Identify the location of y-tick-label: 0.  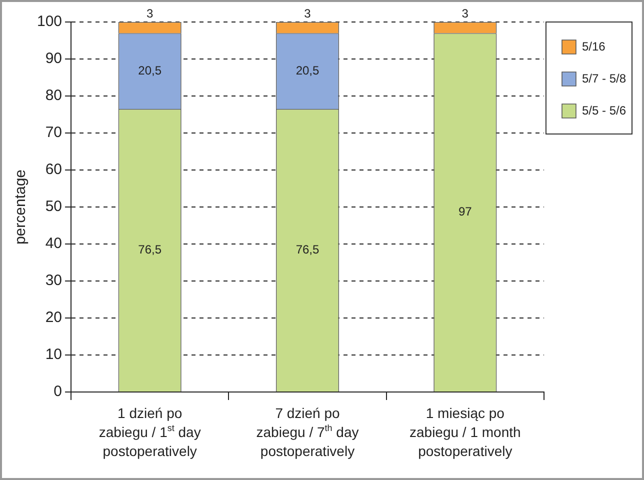
(58, 391).